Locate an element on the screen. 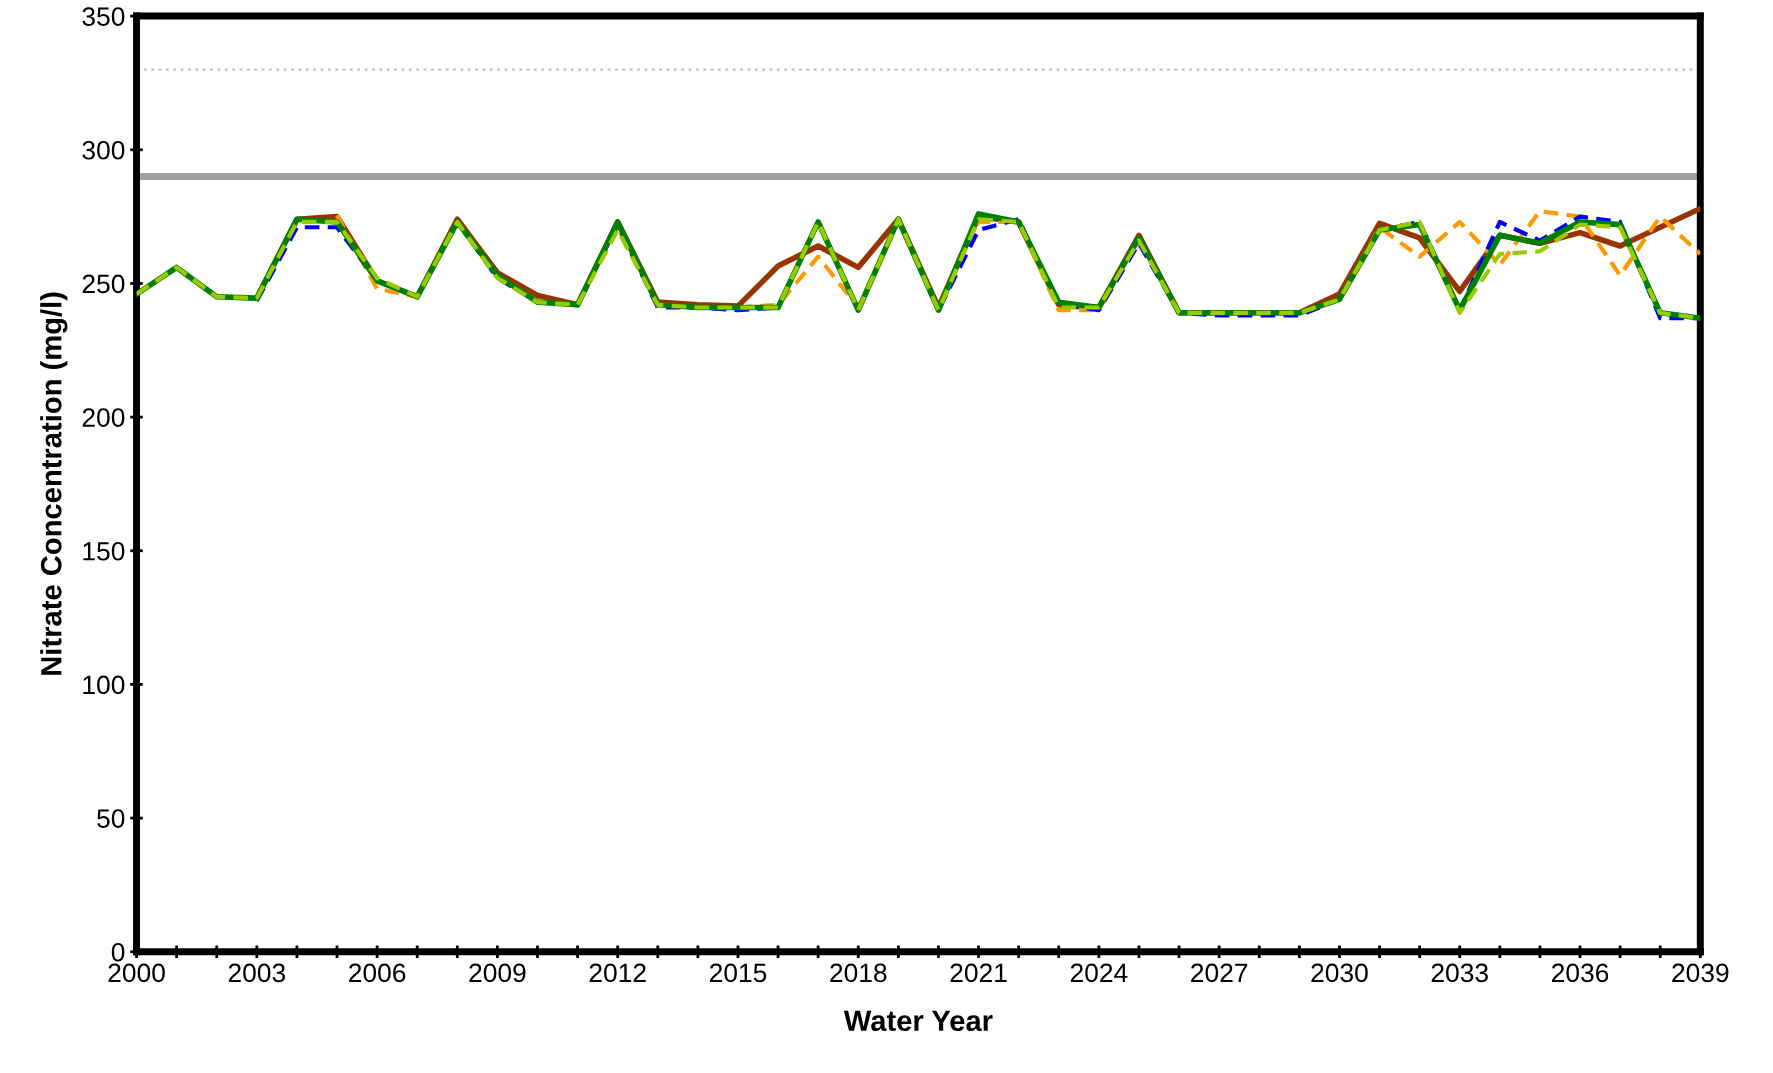 This screenshot has width=1773, height=1073. y-tick-label: 150 is located at coordinates (104, 551).